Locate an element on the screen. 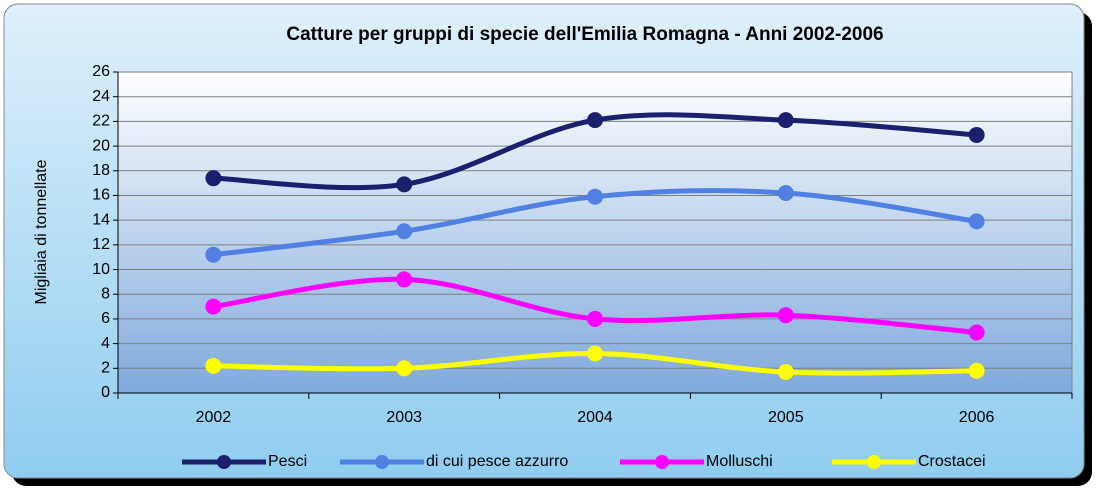  y-tick-label: 14 is located at coordinates (101, 219).